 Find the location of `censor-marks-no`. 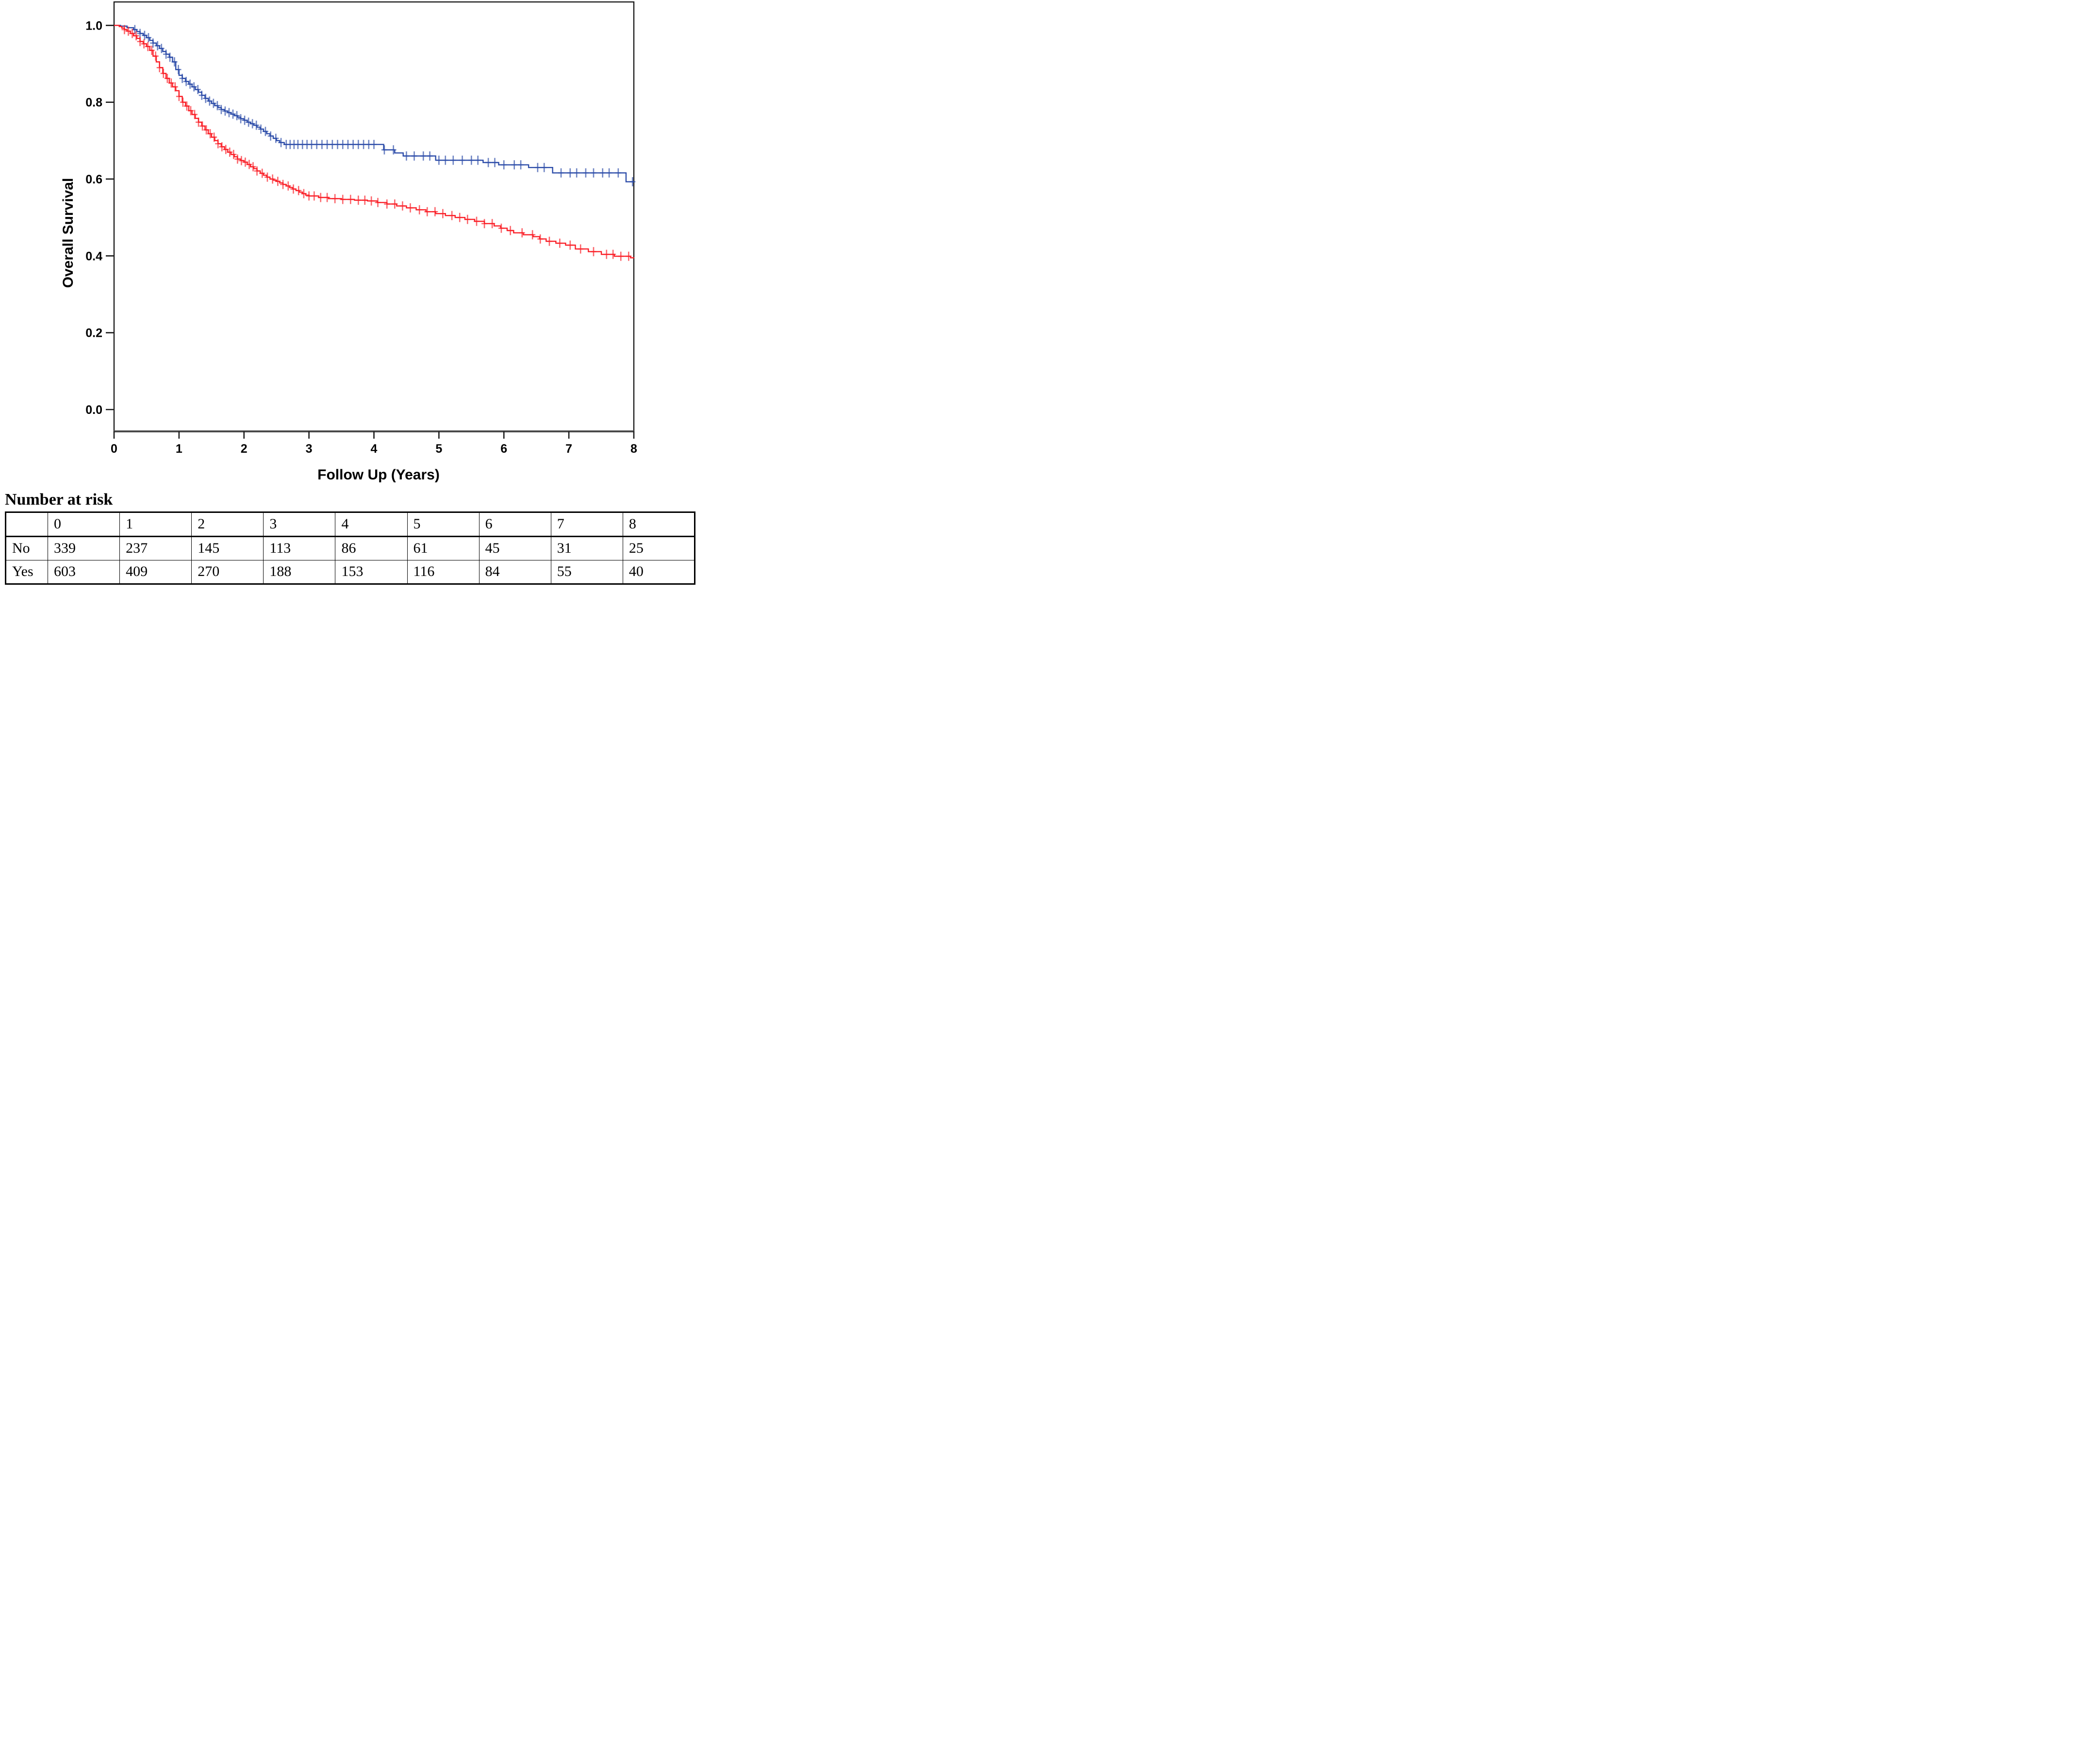

censor-marks-no is located at coordinates (384, 106).